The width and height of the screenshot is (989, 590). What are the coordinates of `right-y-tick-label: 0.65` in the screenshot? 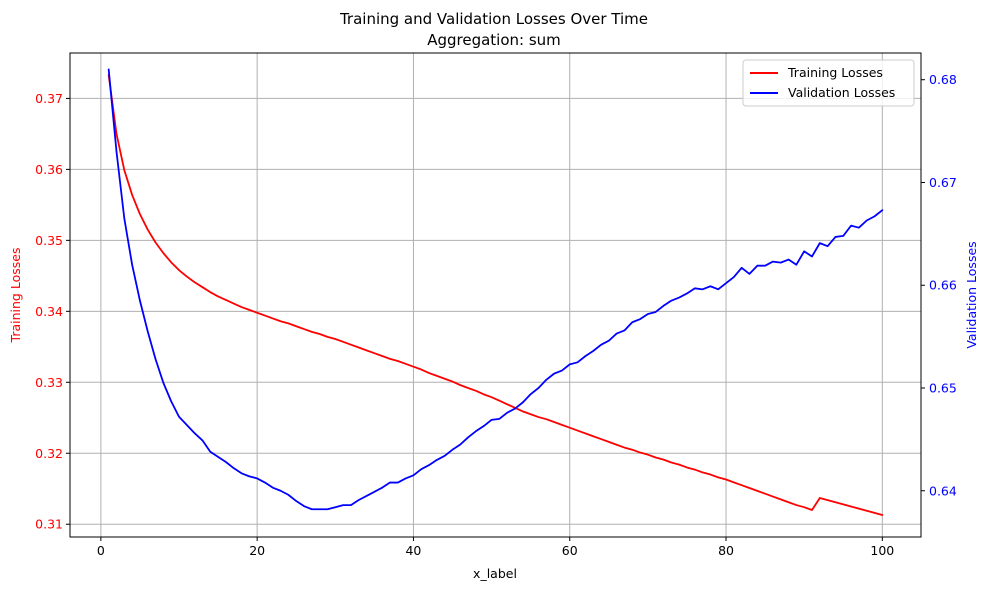 It's located at (943, 387).